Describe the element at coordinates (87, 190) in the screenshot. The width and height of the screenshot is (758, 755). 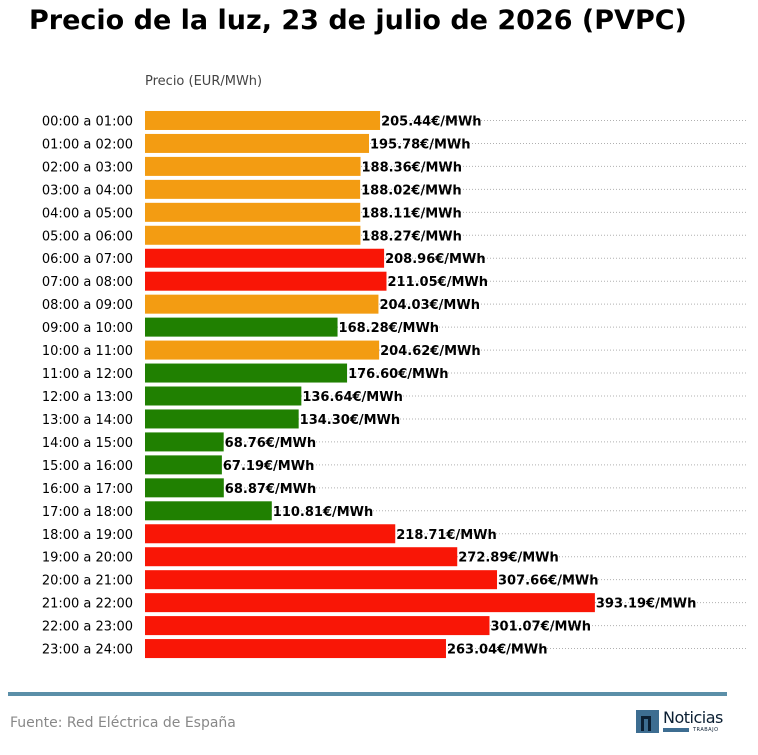
I see `category-tick-label: 03:00 a 04:00` at that location.